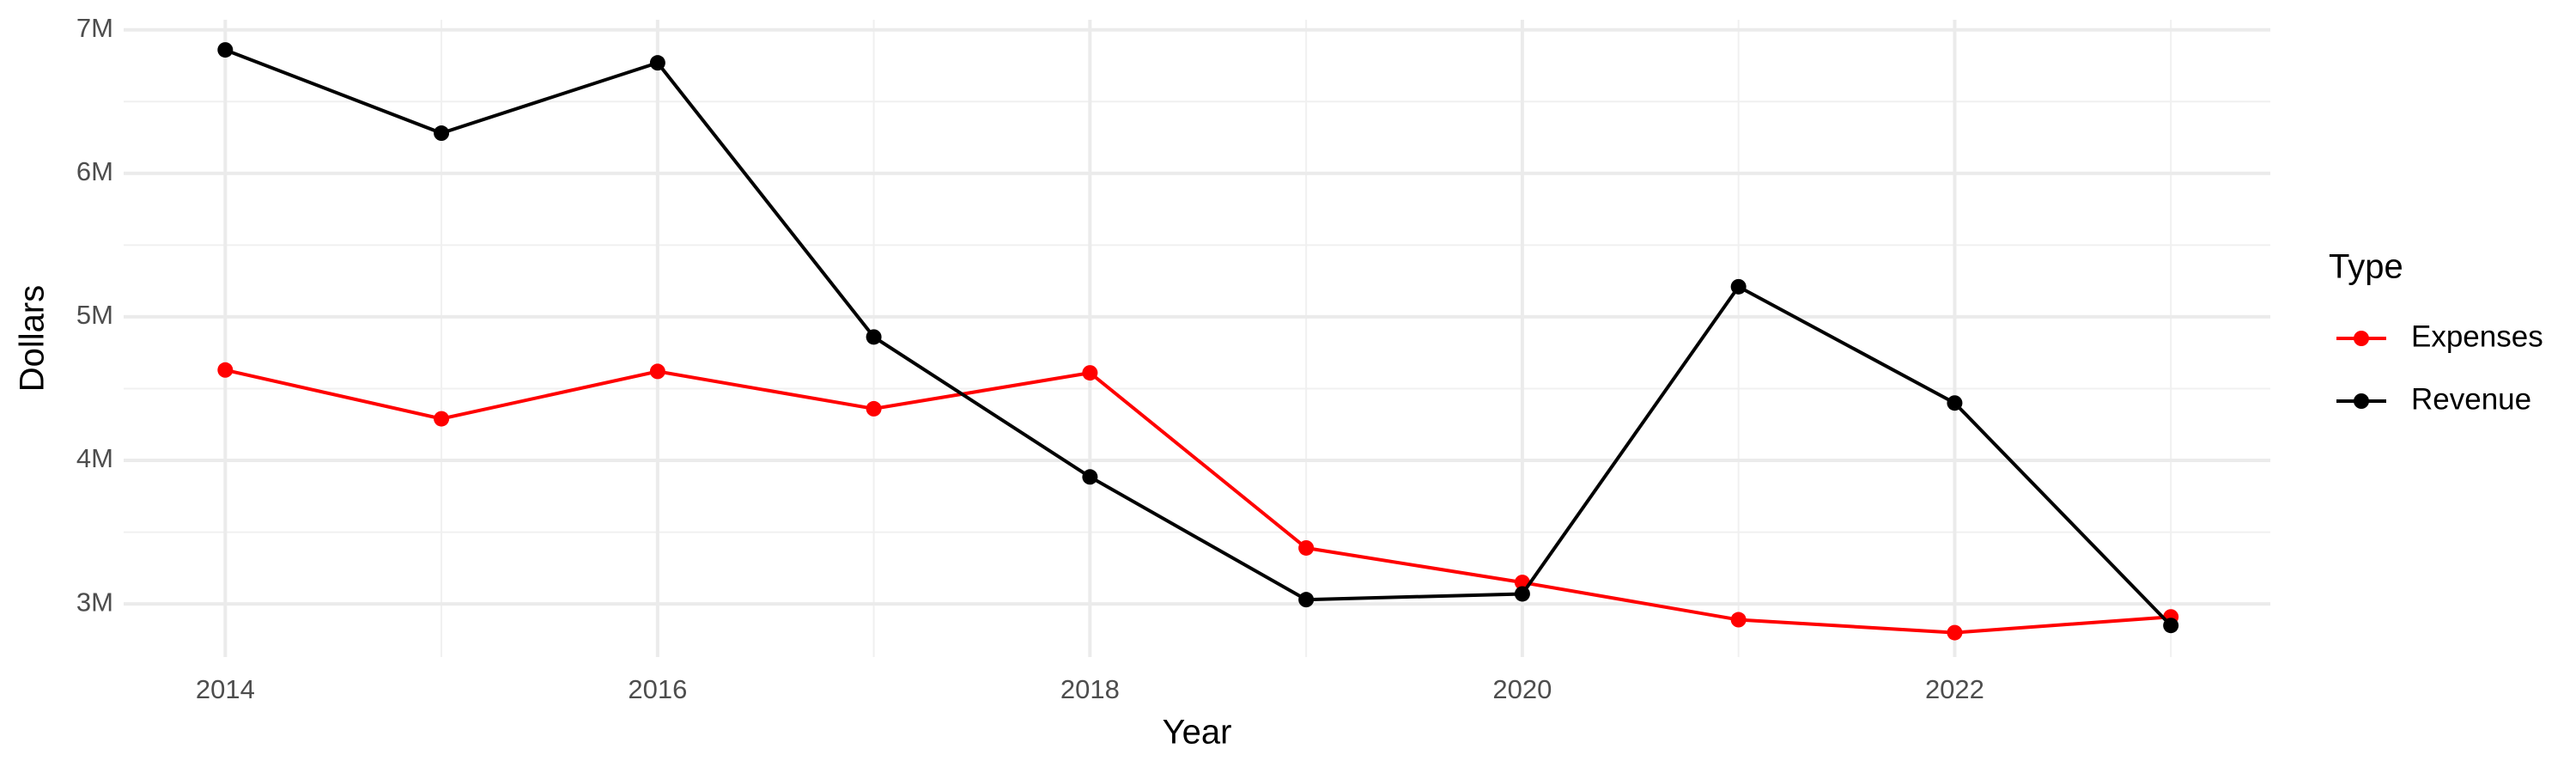  What do you see at coordinates (1090, 689) in the screenshot?
I see `x-tick-label: 2018` at bounding box center [1090, 689].